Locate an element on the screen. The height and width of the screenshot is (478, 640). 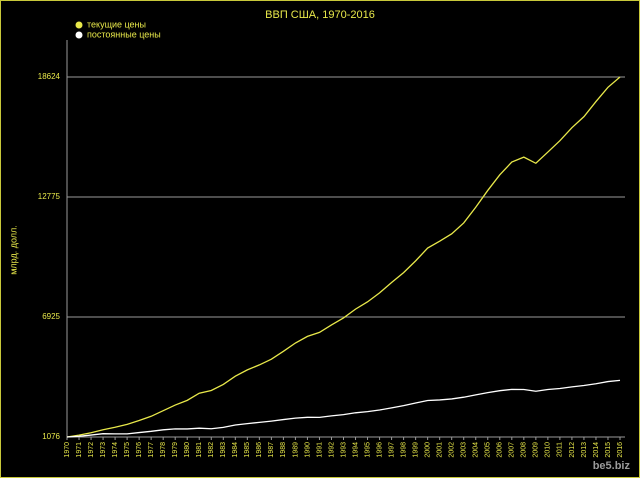
x-tick-label: 1975 is located at coordinates (127, 450).